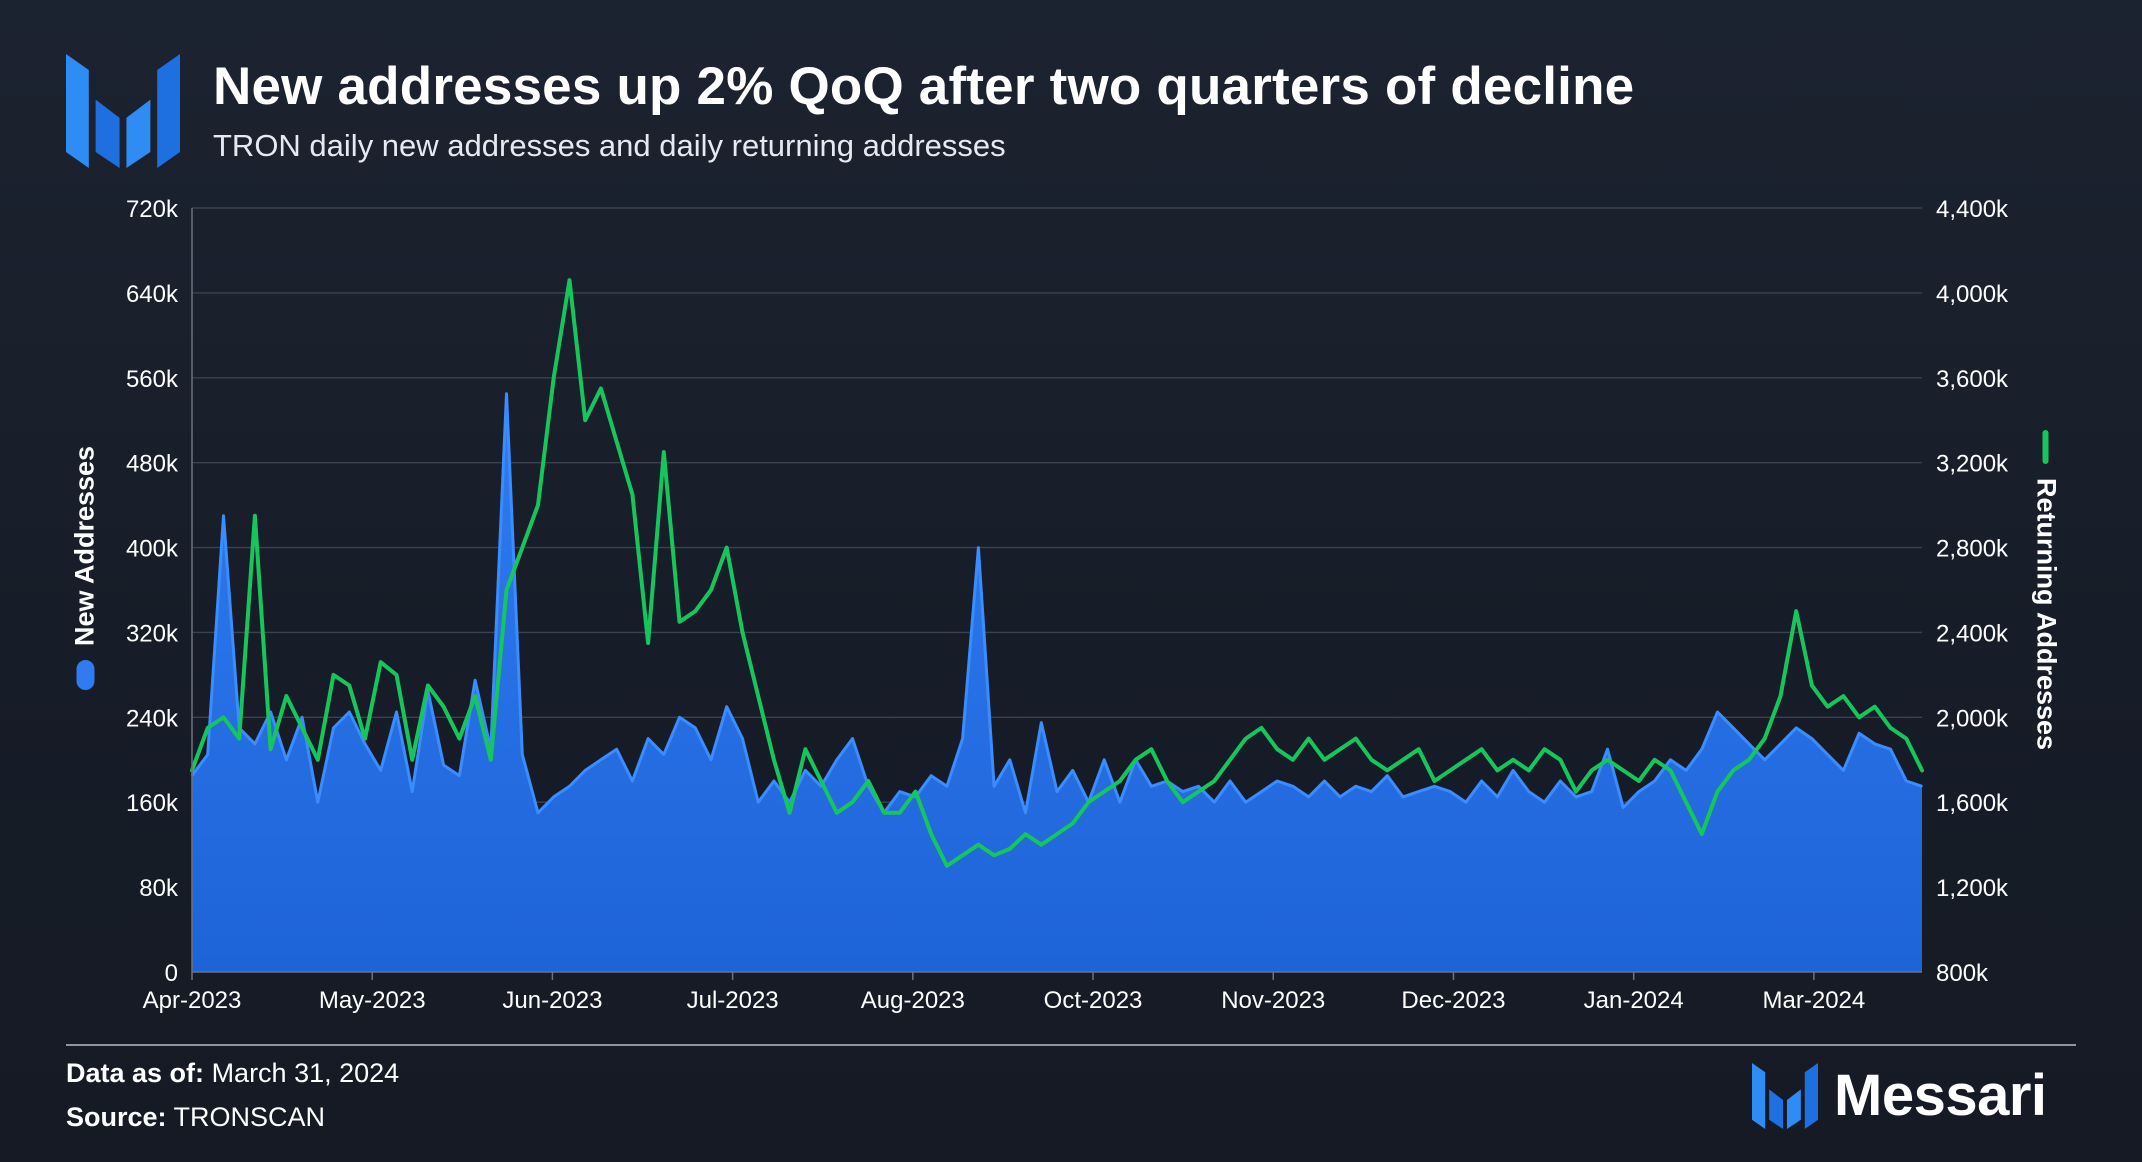 This screenshot has width=2142, height=1162. What do you see at coordinates (2046, 614) in the screenshot?
I see `y-axis-right-label: Returning Addresses` at bounding box center [2046, 614].